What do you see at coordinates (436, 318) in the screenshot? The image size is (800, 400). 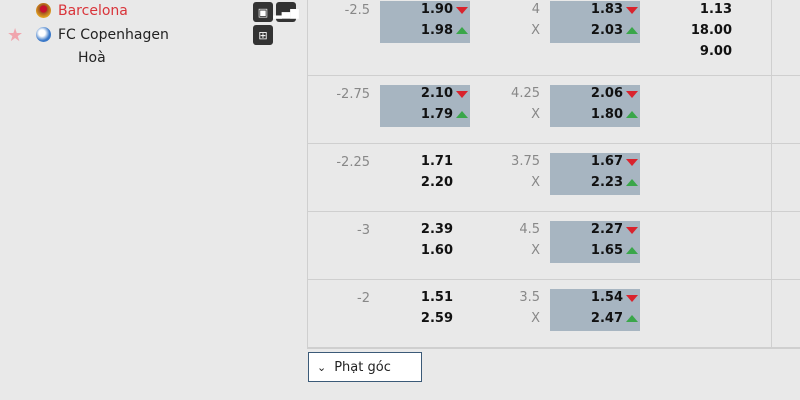 I see `handicap-away-odds: 2.59` at bounding box center [436, 318].